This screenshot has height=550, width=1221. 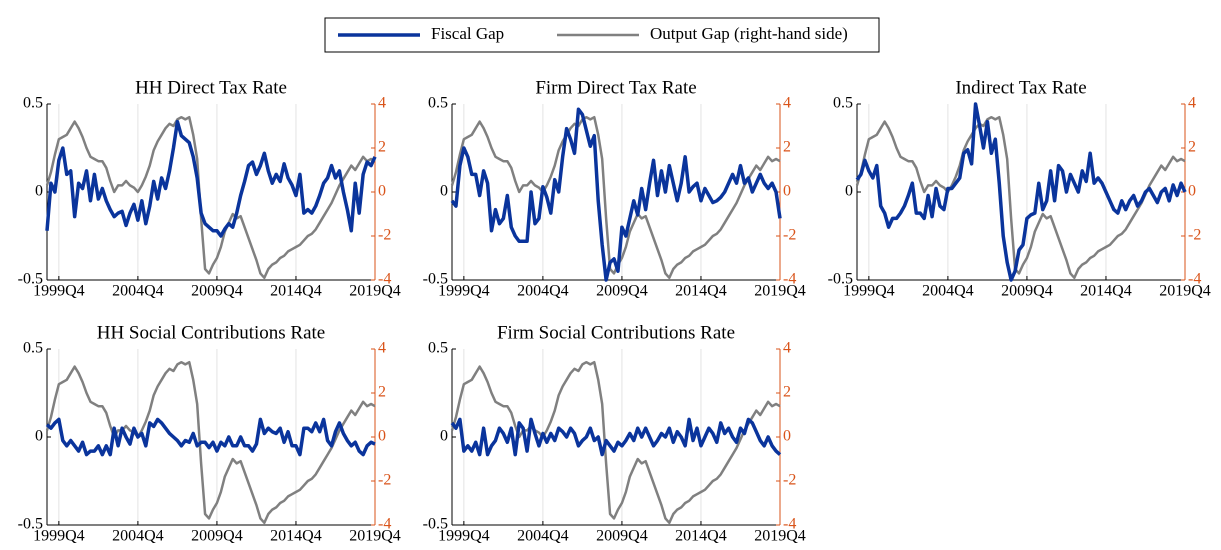 What do you see at coordinates (616, 332) in the screenshot?
I see `subplot-title: Firm Social Contributions Rate` at bounding box center [616, 332].